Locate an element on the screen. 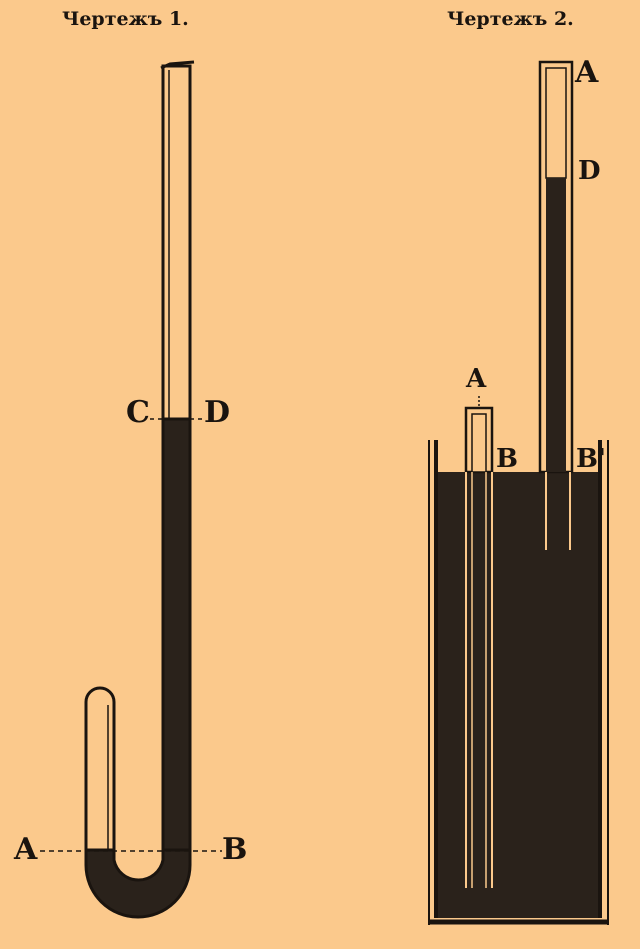 The width and height of the screenshot is (640, 949). label-b-prime: B' is located at coordinates (591, 459).